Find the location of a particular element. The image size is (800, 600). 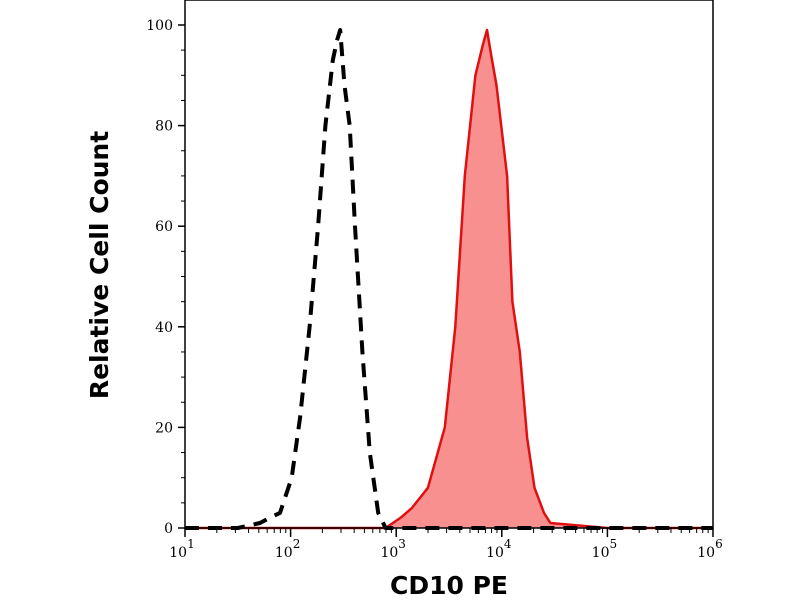

y-tick-label: 40 is located at coordinates (164, 328).